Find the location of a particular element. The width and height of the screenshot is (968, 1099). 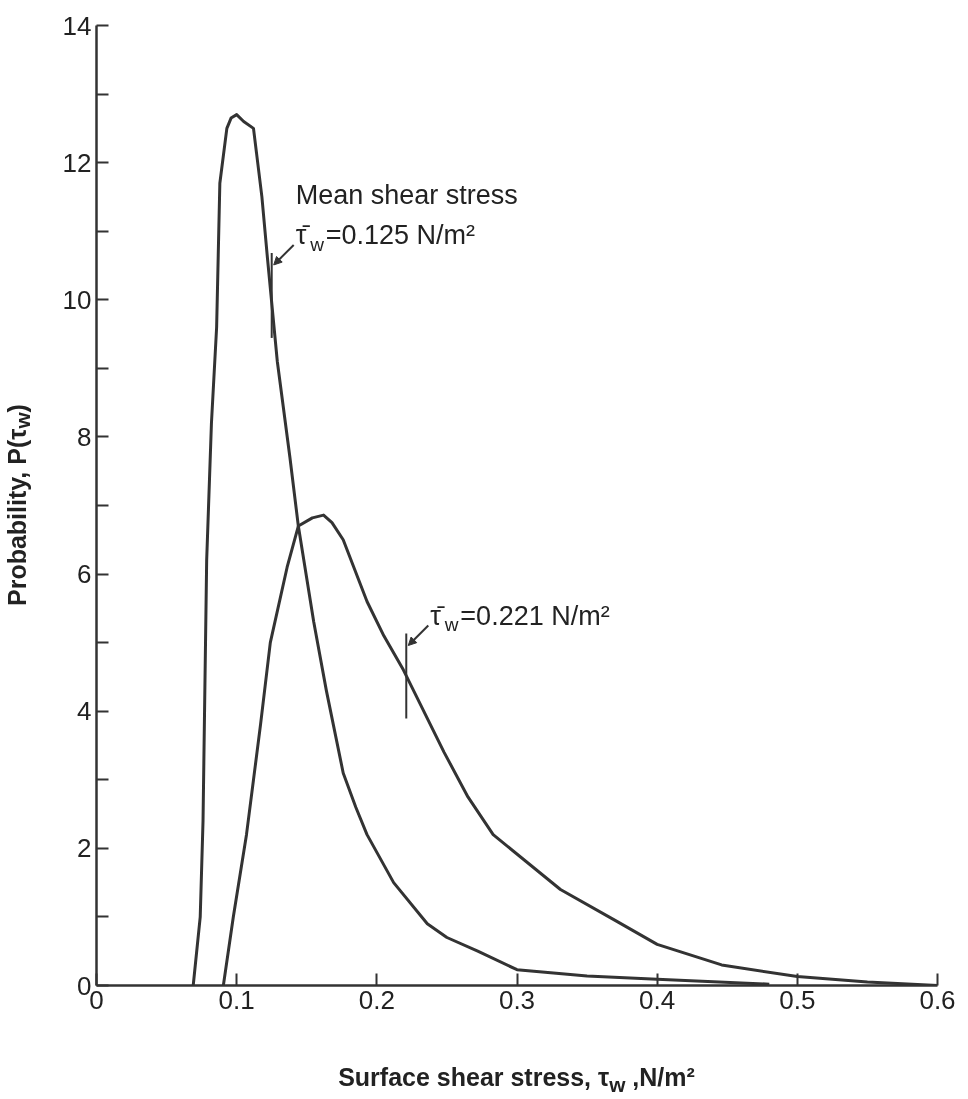

annotation: Mean shear stress is located at coordinates (406, 194).